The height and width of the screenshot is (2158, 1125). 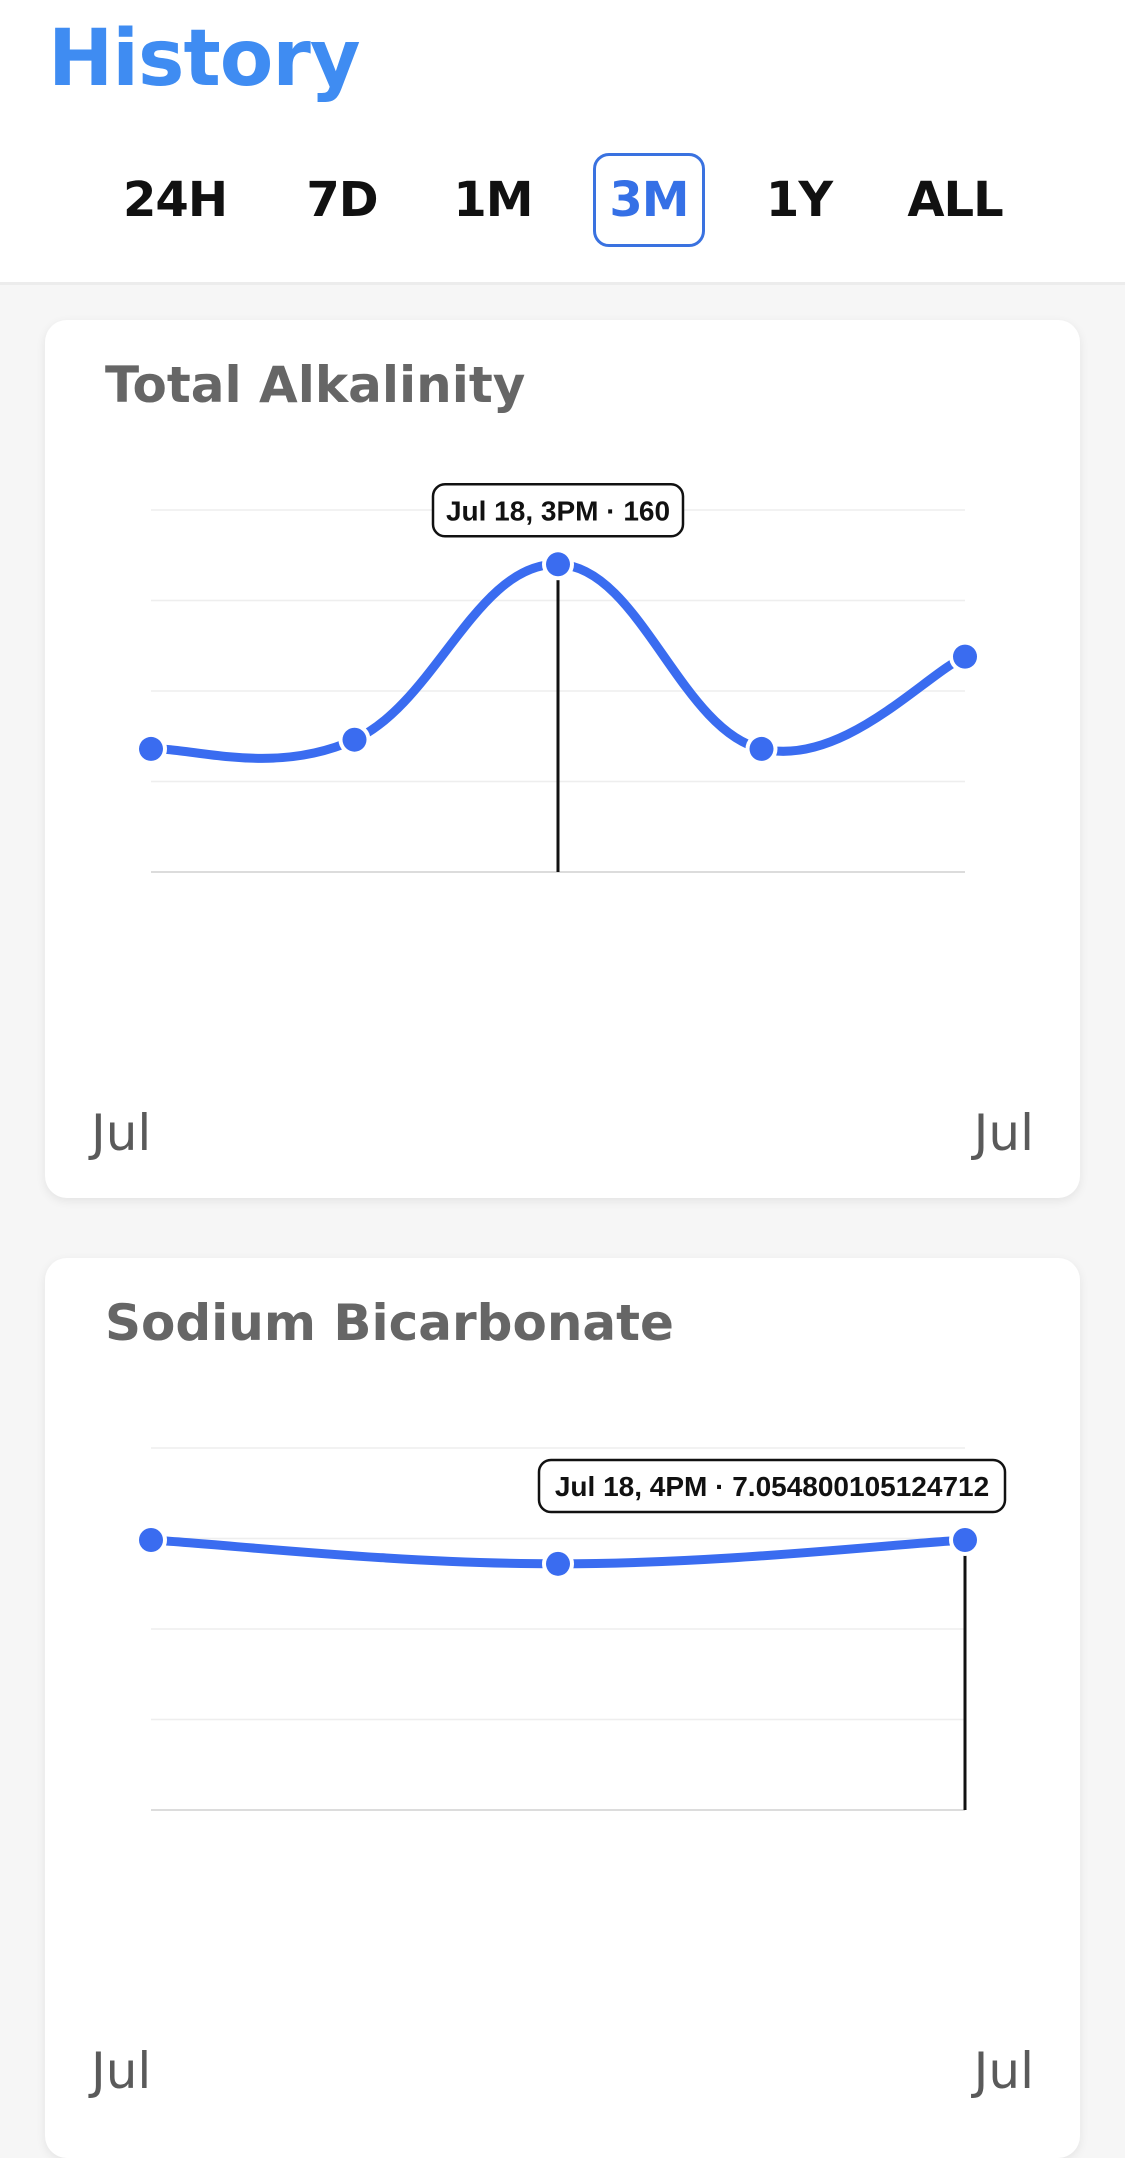 I want to click on tooltip-label: Jul 18, 3PM · 160, so click(x=558, y=510).